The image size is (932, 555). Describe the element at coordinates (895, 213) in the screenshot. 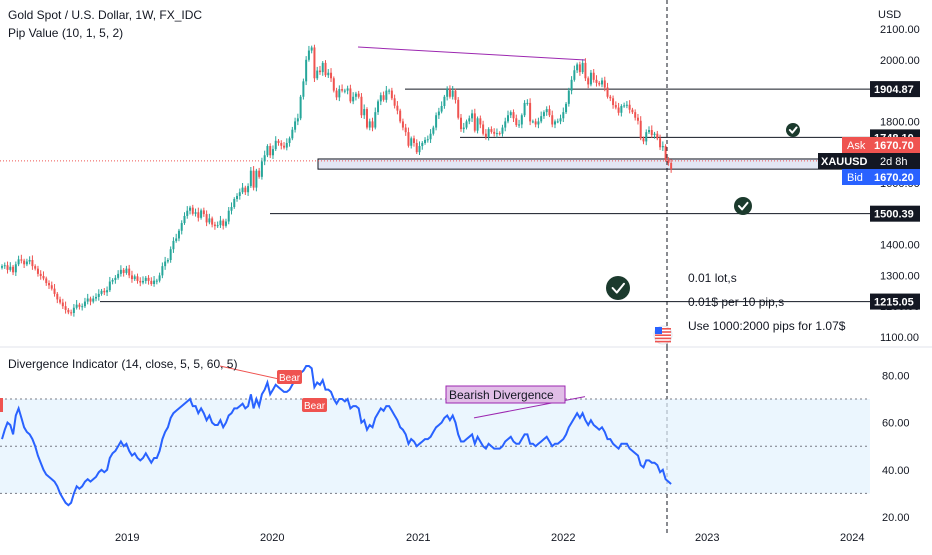

I see `level-tag-bg` at that location.